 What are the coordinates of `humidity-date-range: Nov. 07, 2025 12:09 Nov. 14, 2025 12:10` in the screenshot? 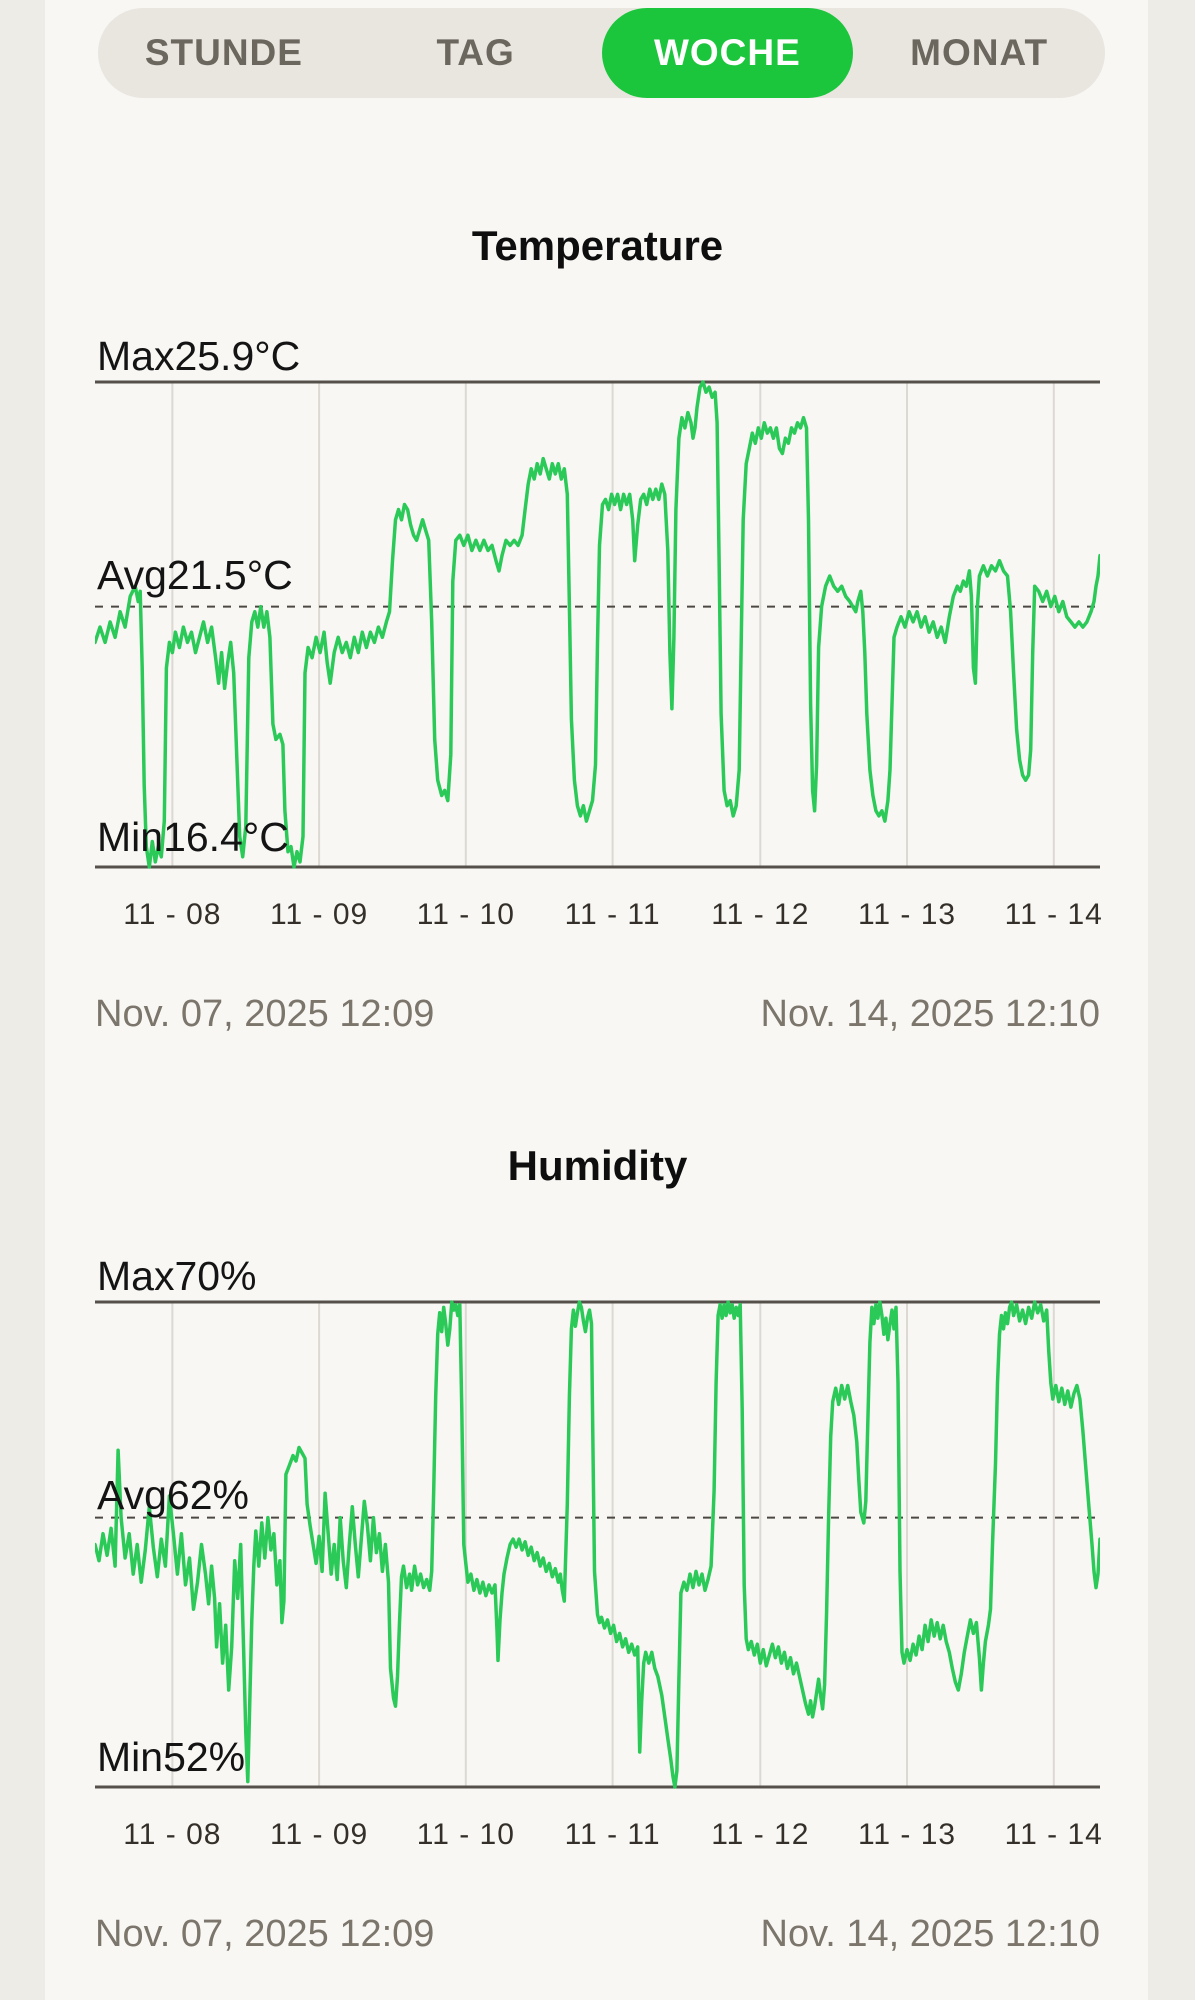 It's located at (597, 1934).